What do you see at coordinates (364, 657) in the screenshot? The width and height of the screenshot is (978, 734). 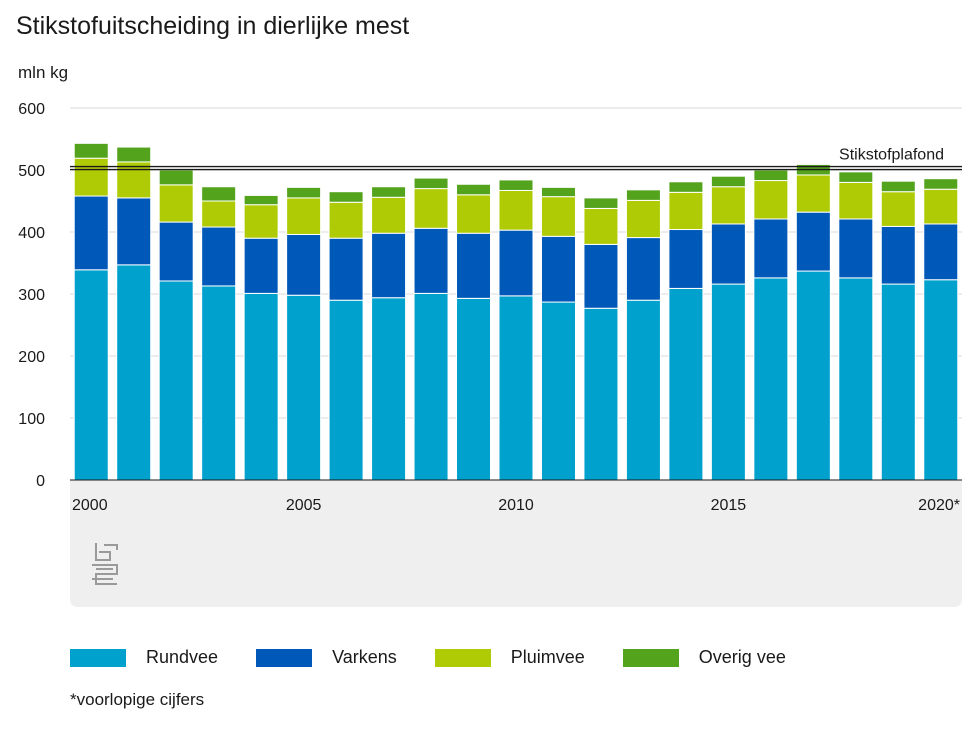 I see `legend-label-varkens: Varkens` at bounding box center [364, 657].